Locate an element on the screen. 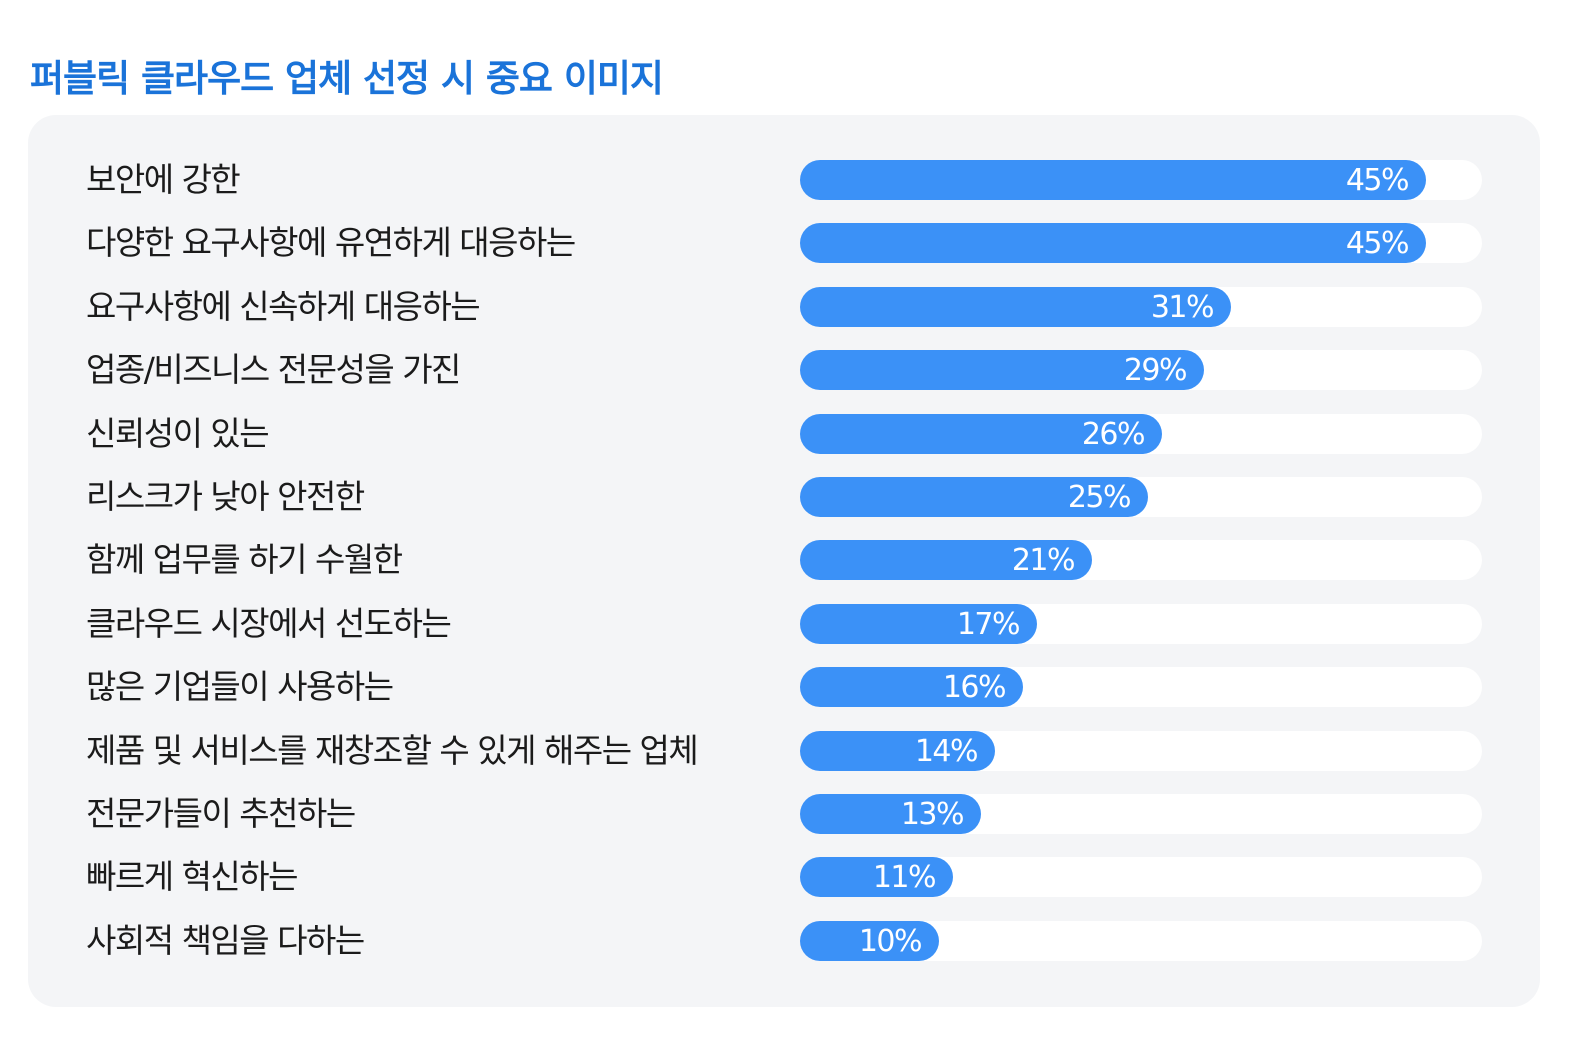 The image size is (1584, 1046). category-label: 사회적 책임을 다하는 is located at coordinates (225, 940).